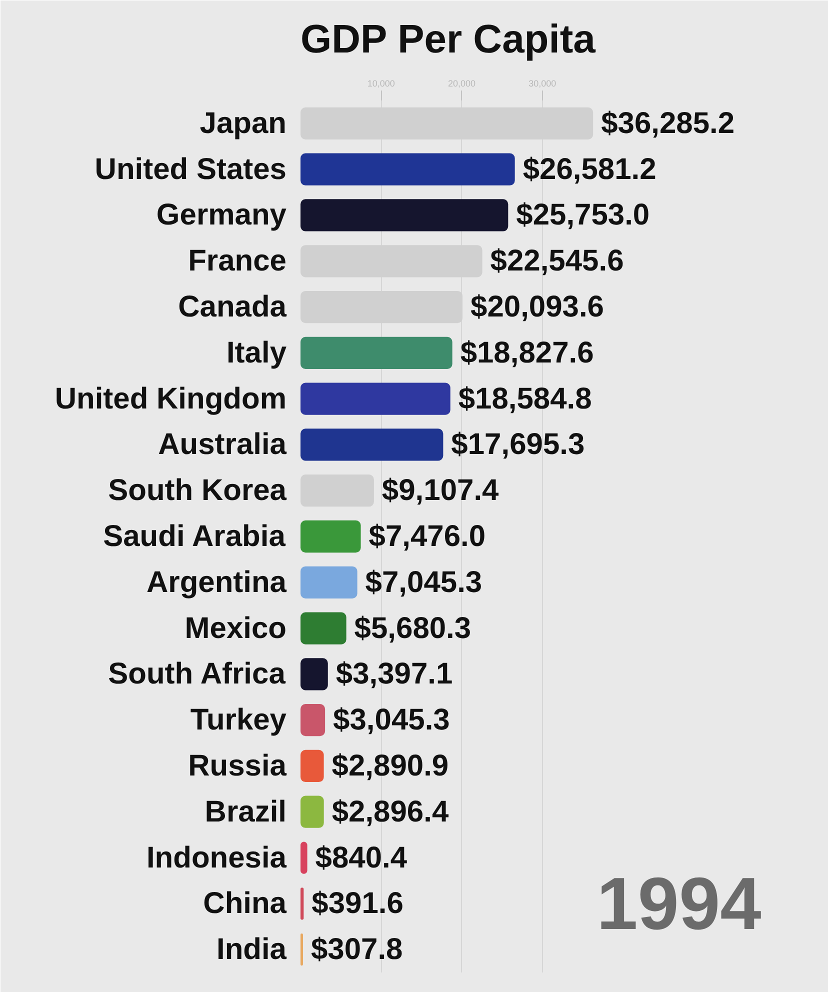 The width and height of the screenshot is (828, 992). I want to click on annotation: 1994, so click(679, 904).